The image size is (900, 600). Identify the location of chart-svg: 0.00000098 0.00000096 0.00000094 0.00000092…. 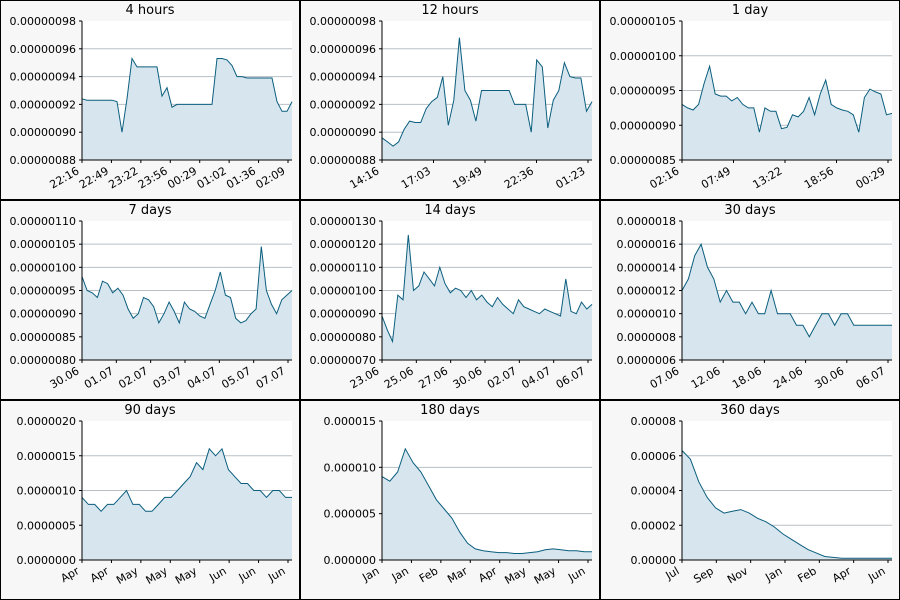
(451, 103).